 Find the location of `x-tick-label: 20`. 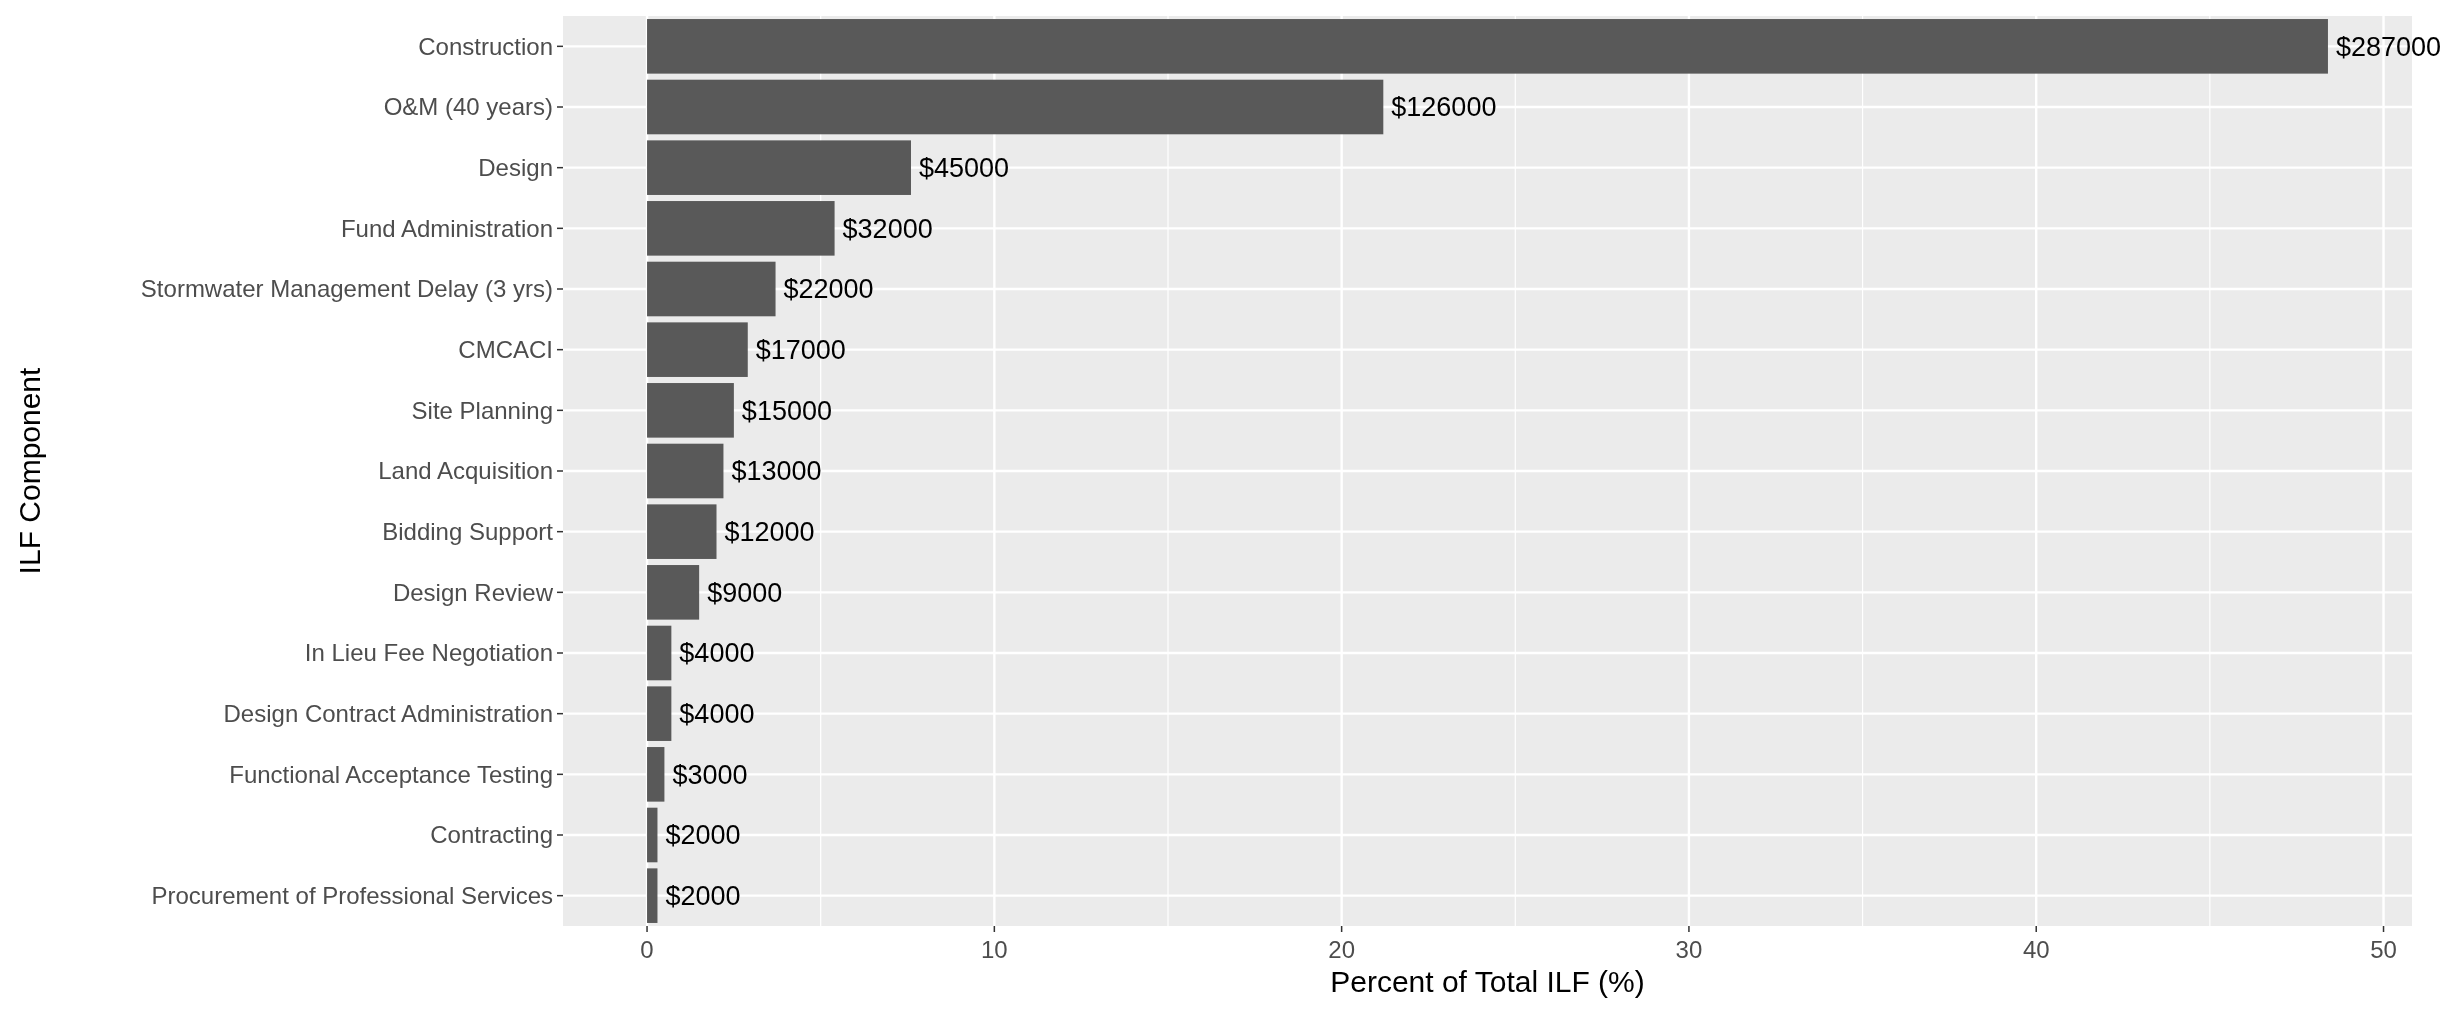

x-tick-label: 20 is located at coordinates (1341, 949).